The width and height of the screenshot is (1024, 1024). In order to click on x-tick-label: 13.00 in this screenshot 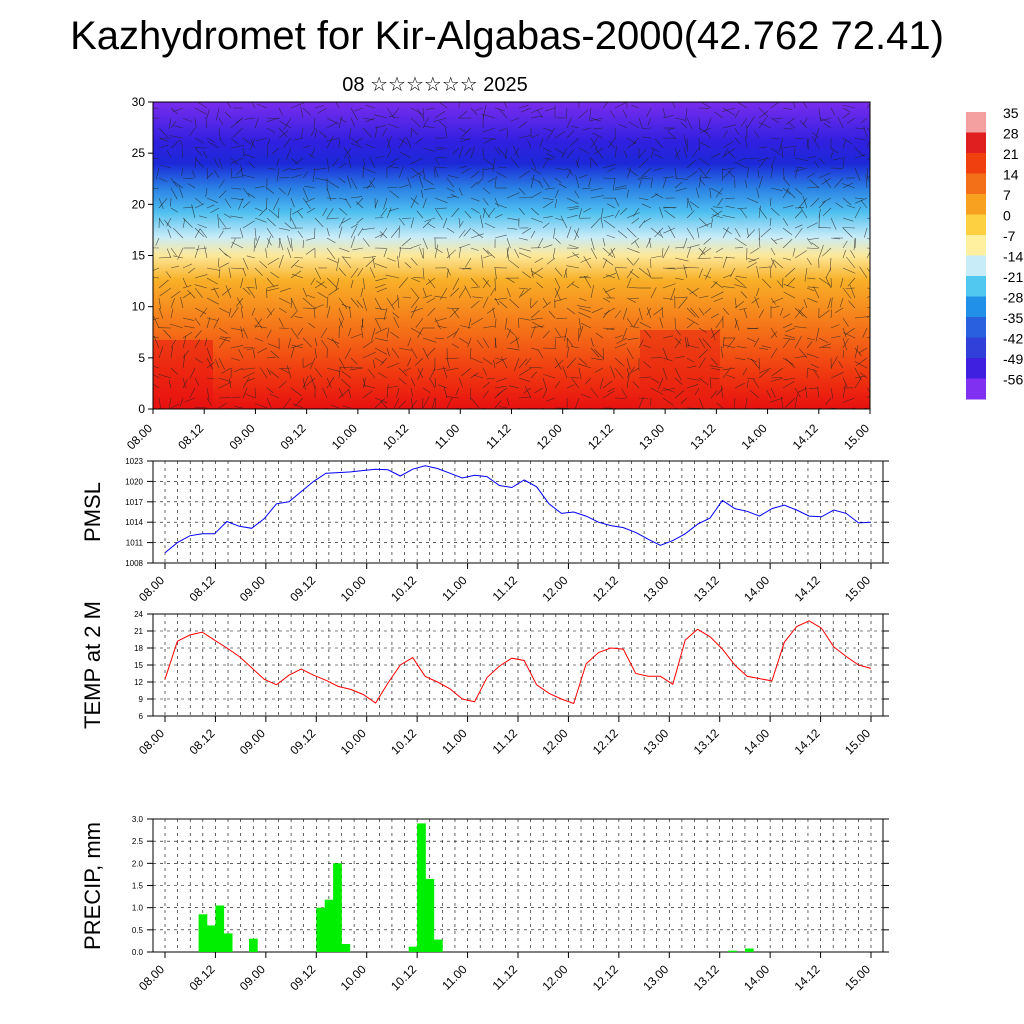, I will do `click(655, 977)`.